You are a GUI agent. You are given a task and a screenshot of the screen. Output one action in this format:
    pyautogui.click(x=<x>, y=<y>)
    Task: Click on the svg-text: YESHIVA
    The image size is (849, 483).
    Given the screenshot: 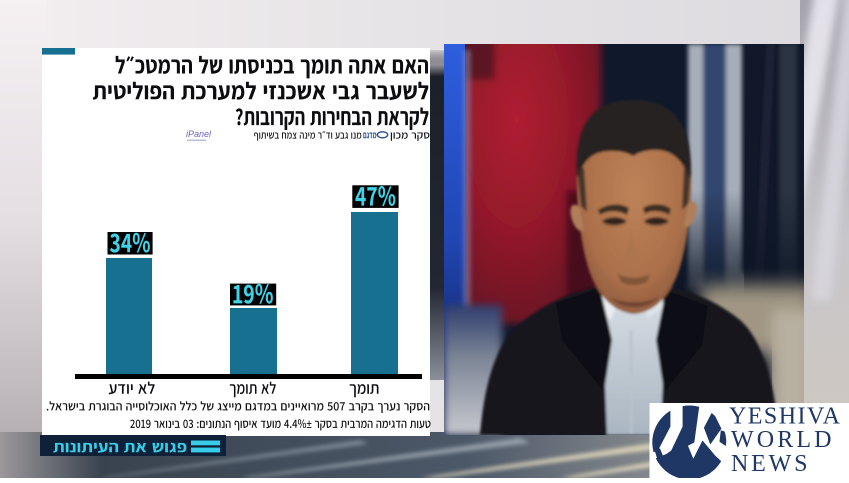 What is the action you would take?
    pyautogui.click(x=785, y=417)
    